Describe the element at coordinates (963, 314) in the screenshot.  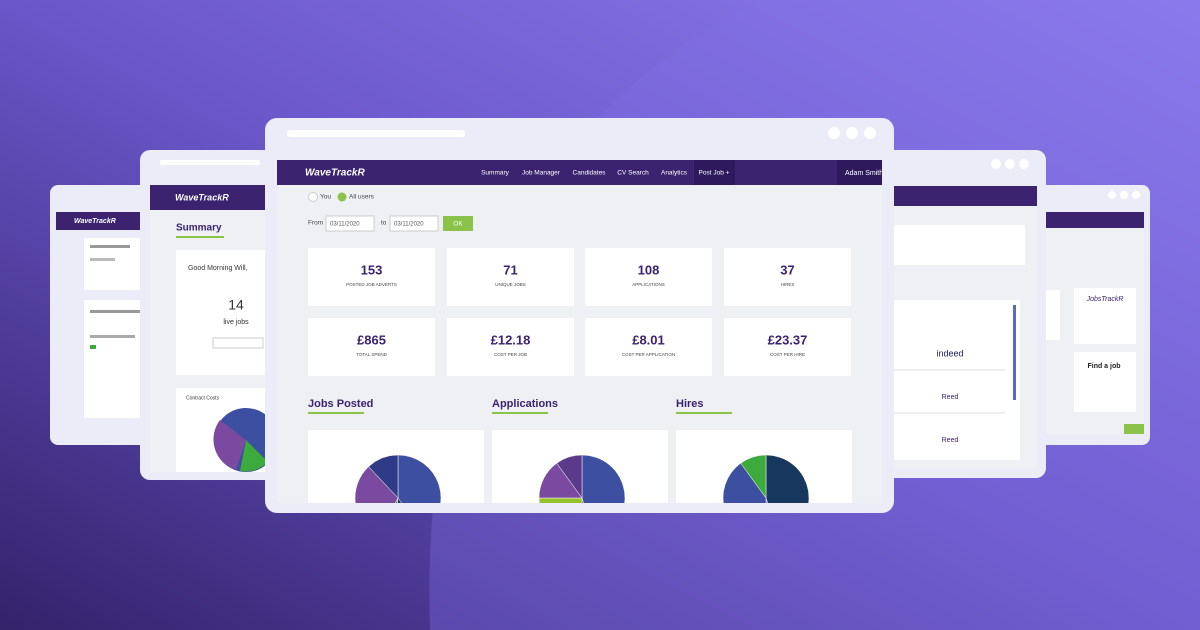
I see `window-right: indeed Reed Reed` at that location.